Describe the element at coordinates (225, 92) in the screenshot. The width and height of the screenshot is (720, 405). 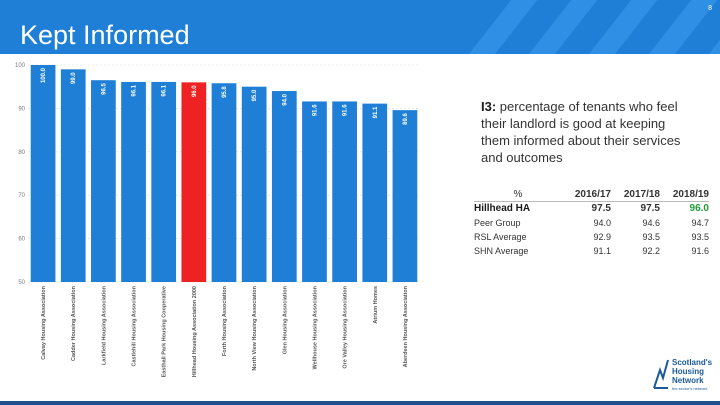
I see `data-label: 95.8` at that location.